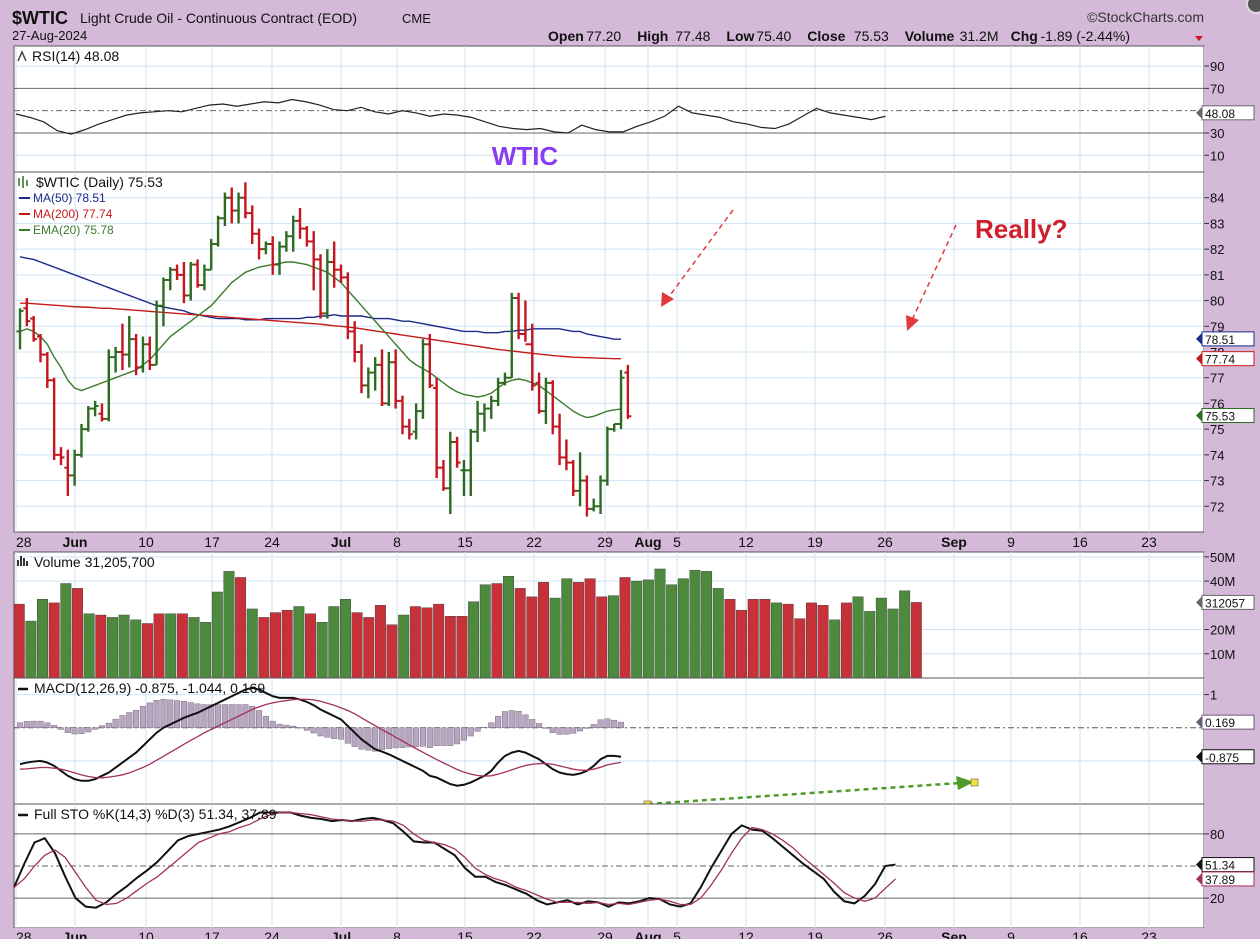  Describe the element at coordinates (1199, 415) in the screenshot. I see `badge-pointer-icon` at that location.